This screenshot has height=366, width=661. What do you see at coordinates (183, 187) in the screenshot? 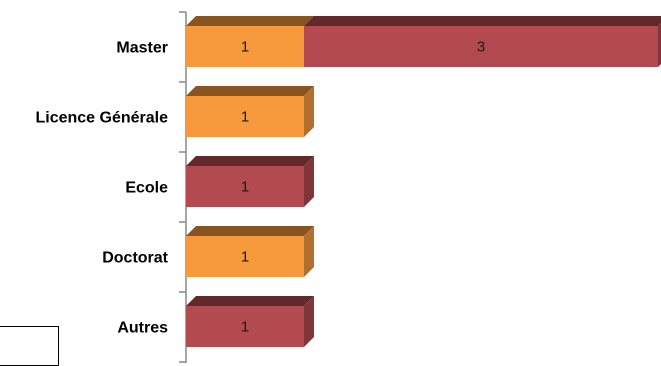
I see `y-axis` at bounding box center [183, 187].